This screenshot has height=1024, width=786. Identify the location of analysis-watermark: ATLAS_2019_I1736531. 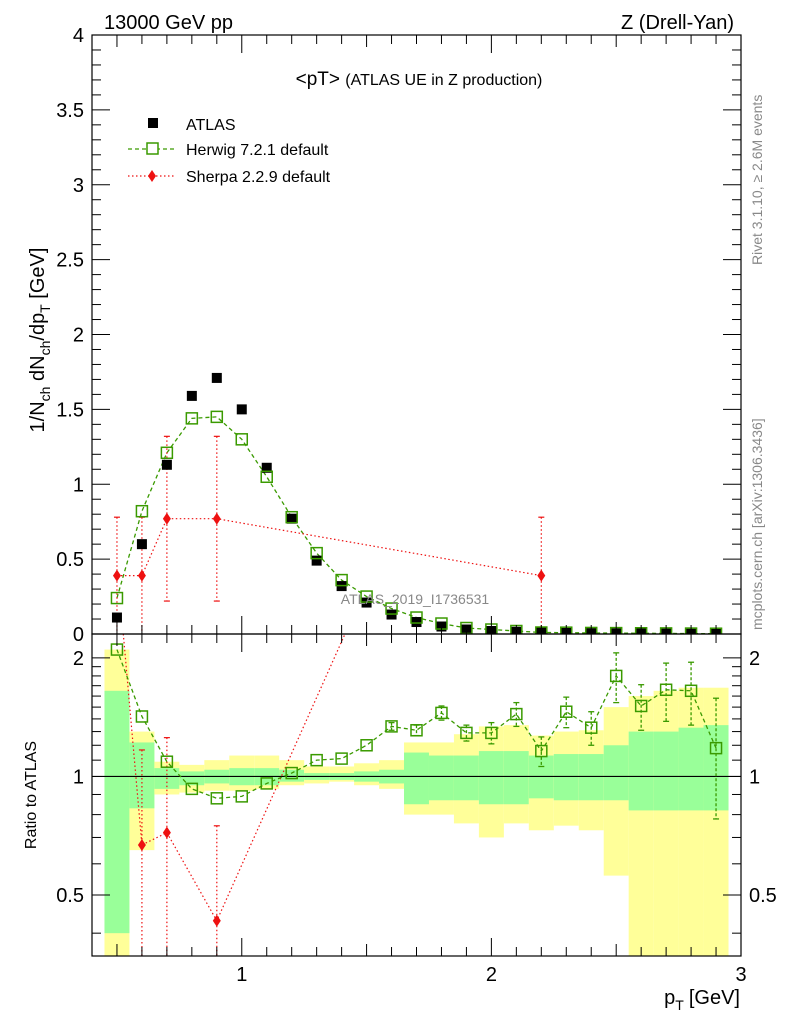
(415, 599).